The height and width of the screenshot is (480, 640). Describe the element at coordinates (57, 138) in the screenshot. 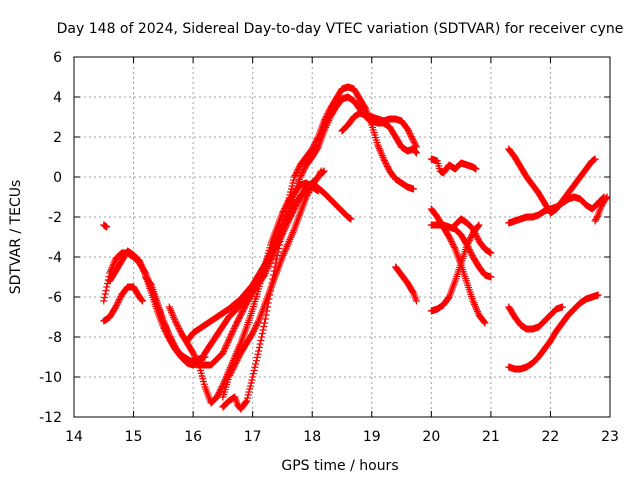

I see `y-tick-label: 2` at that location.